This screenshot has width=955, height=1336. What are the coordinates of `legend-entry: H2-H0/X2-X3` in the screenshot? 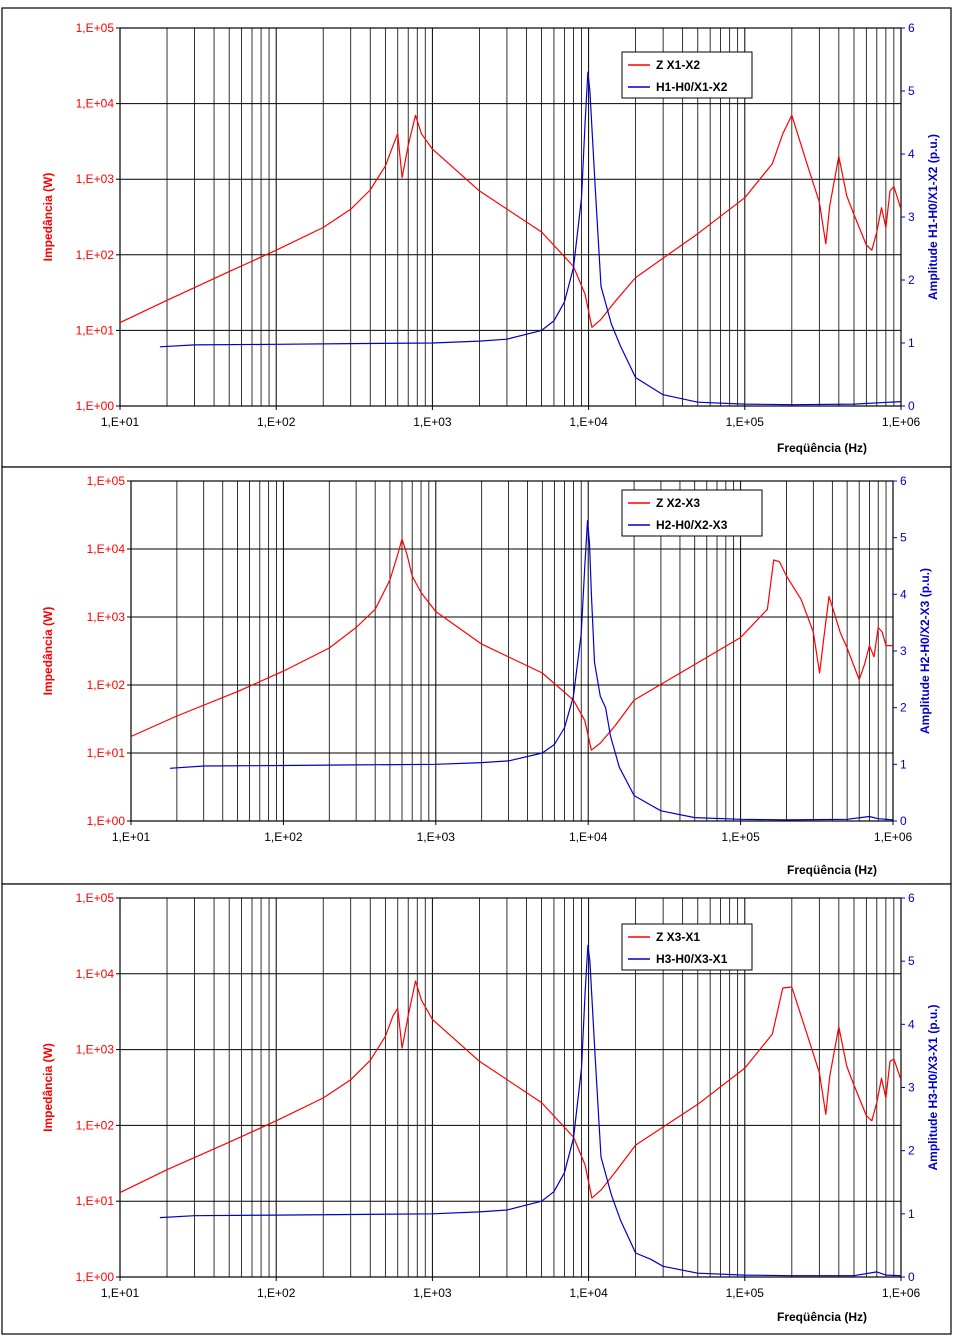 It's located at (692, 525).